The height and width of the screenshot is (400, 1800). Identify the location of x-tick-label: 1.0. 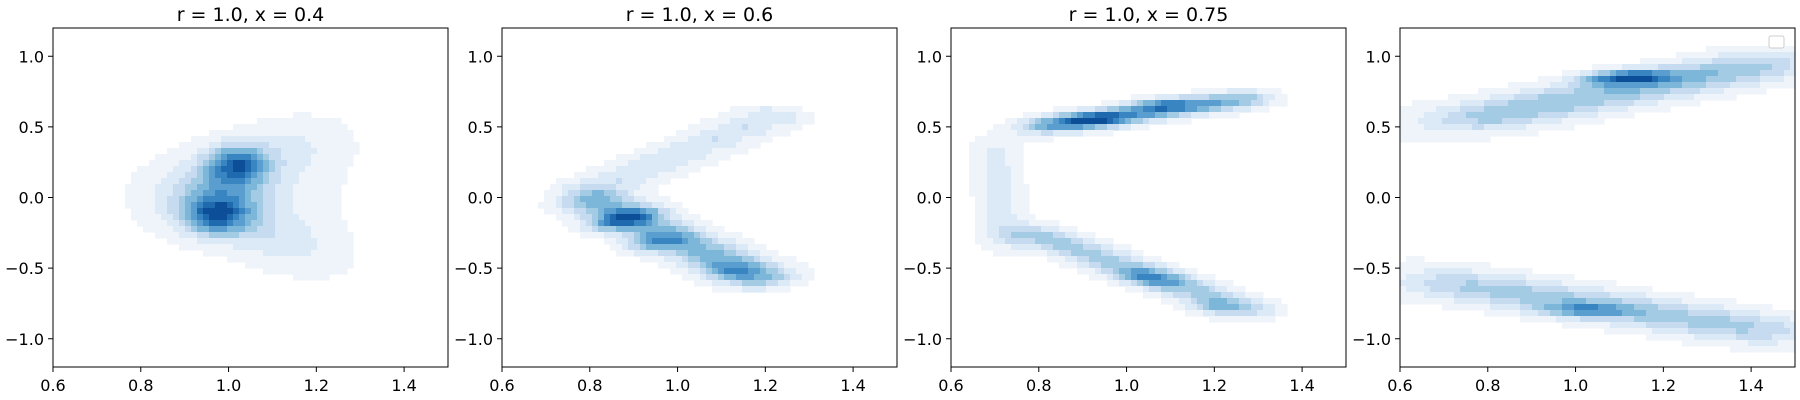
(228, 385).